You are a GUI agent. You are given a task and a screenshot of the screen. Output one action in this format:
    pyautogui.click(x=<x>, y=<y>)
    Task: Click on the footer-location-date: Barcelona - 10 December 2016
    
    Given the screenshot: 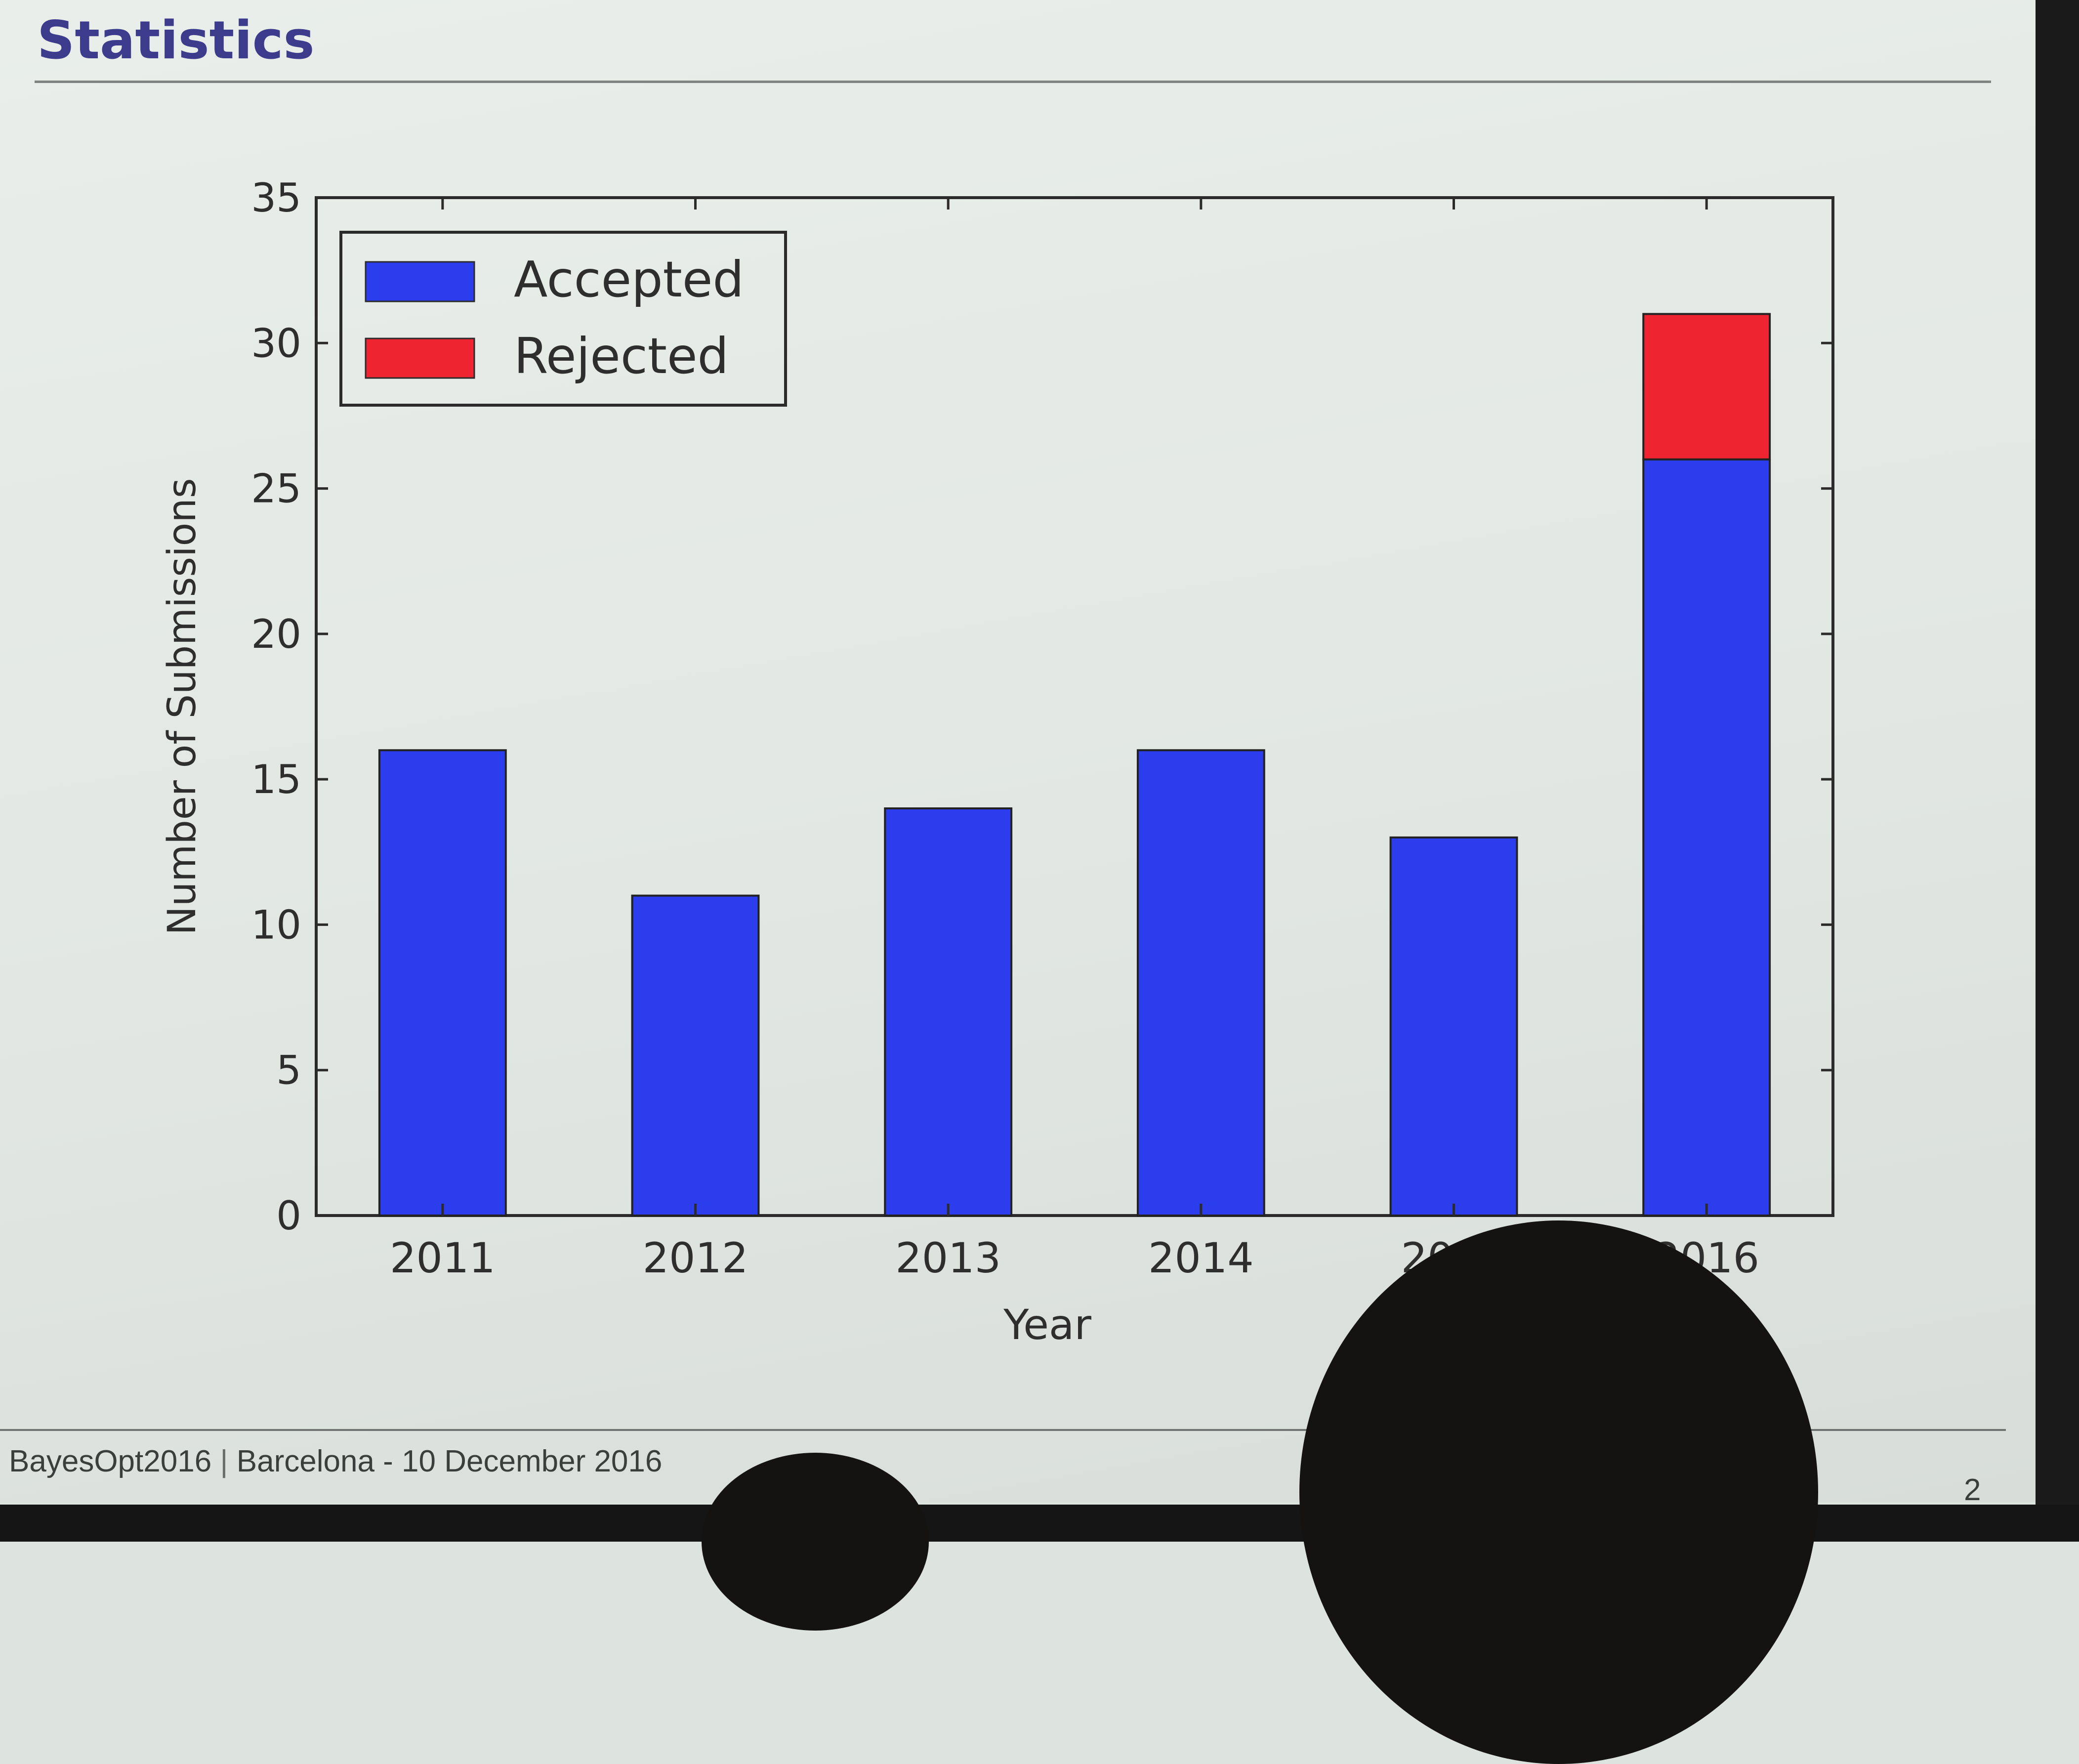 What is the action you would take?
    pyautogui.click(x=450, y=1461)
    